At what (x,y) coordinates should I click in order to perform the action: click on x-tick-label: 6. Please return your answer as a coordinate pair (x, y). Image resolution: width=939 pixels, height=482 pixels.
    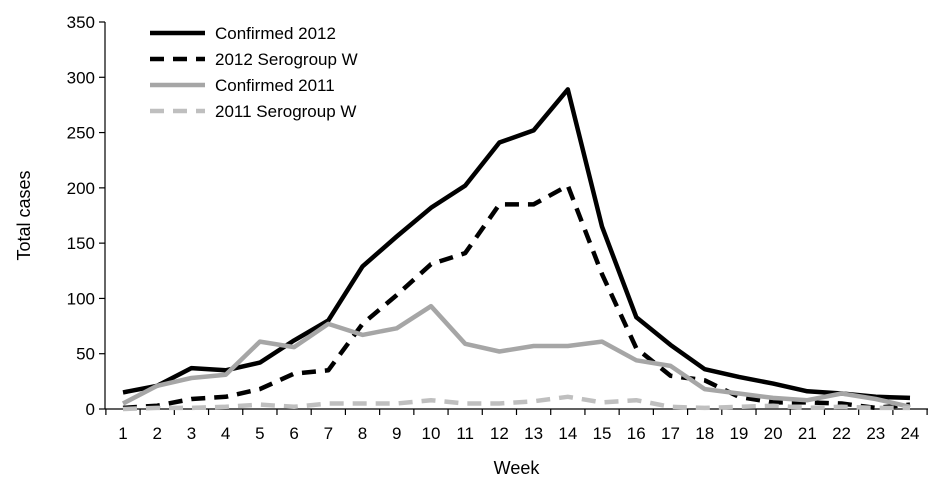
    Looking at the image, I should click on (293, 433).